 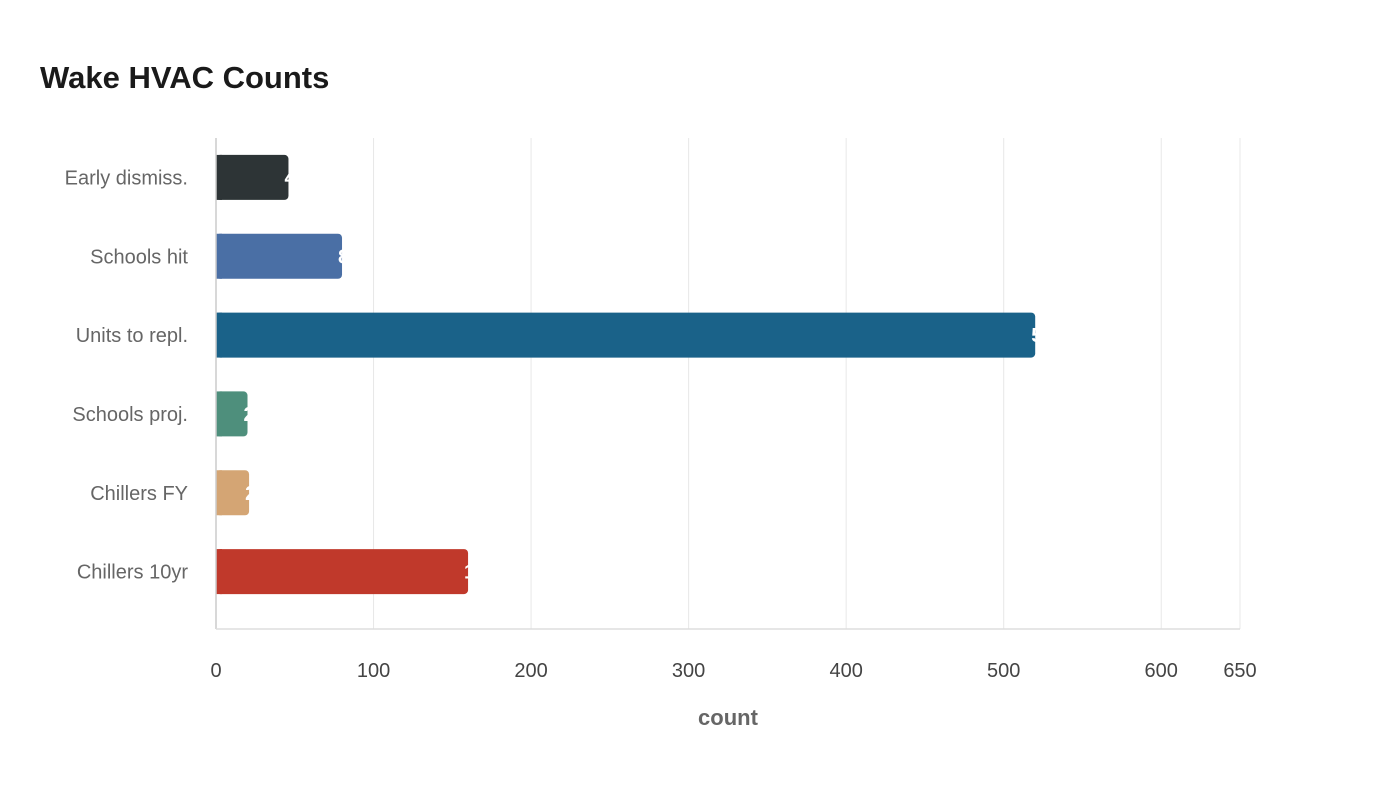 I want to click on x-tick-label: 650, so click(x=1239, y=671).